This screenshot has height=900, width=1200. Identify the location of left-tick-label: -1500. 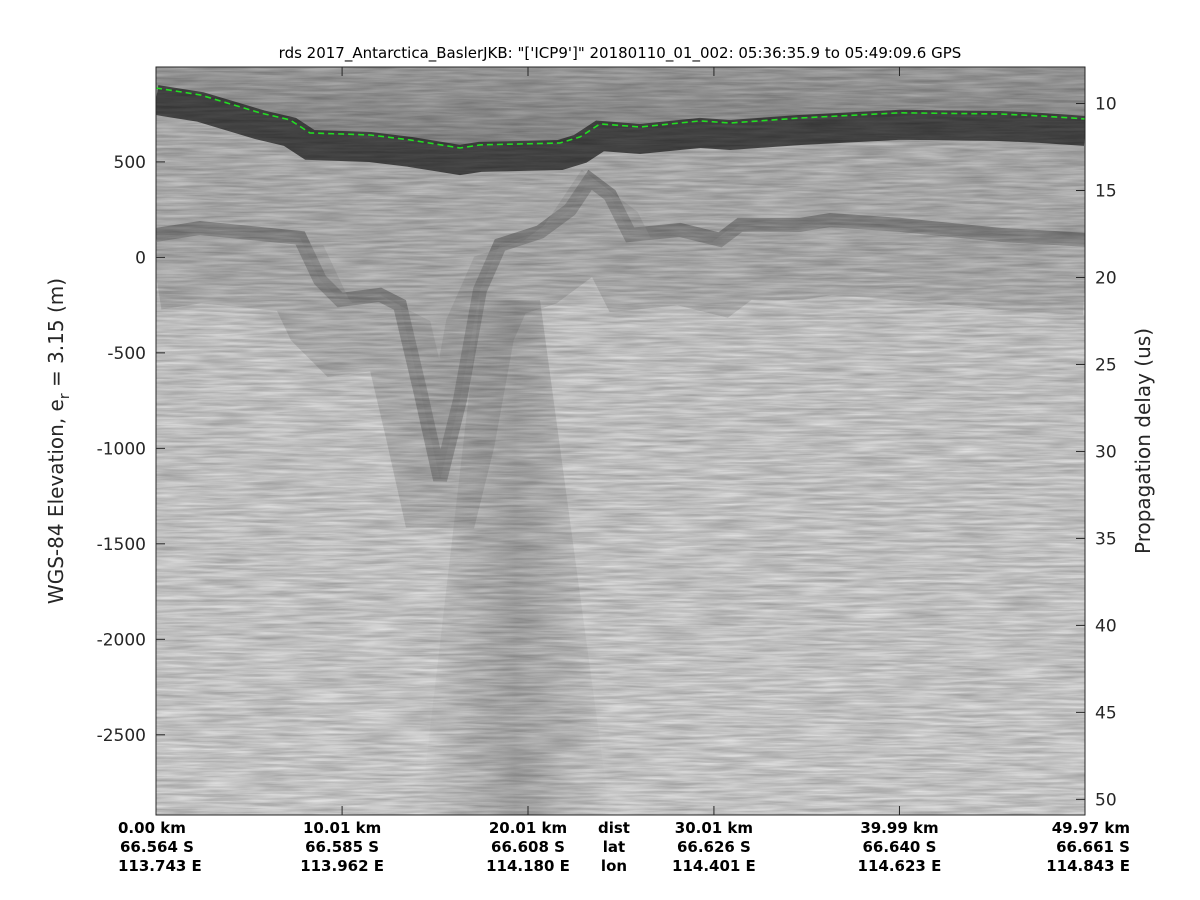
(121, 545).